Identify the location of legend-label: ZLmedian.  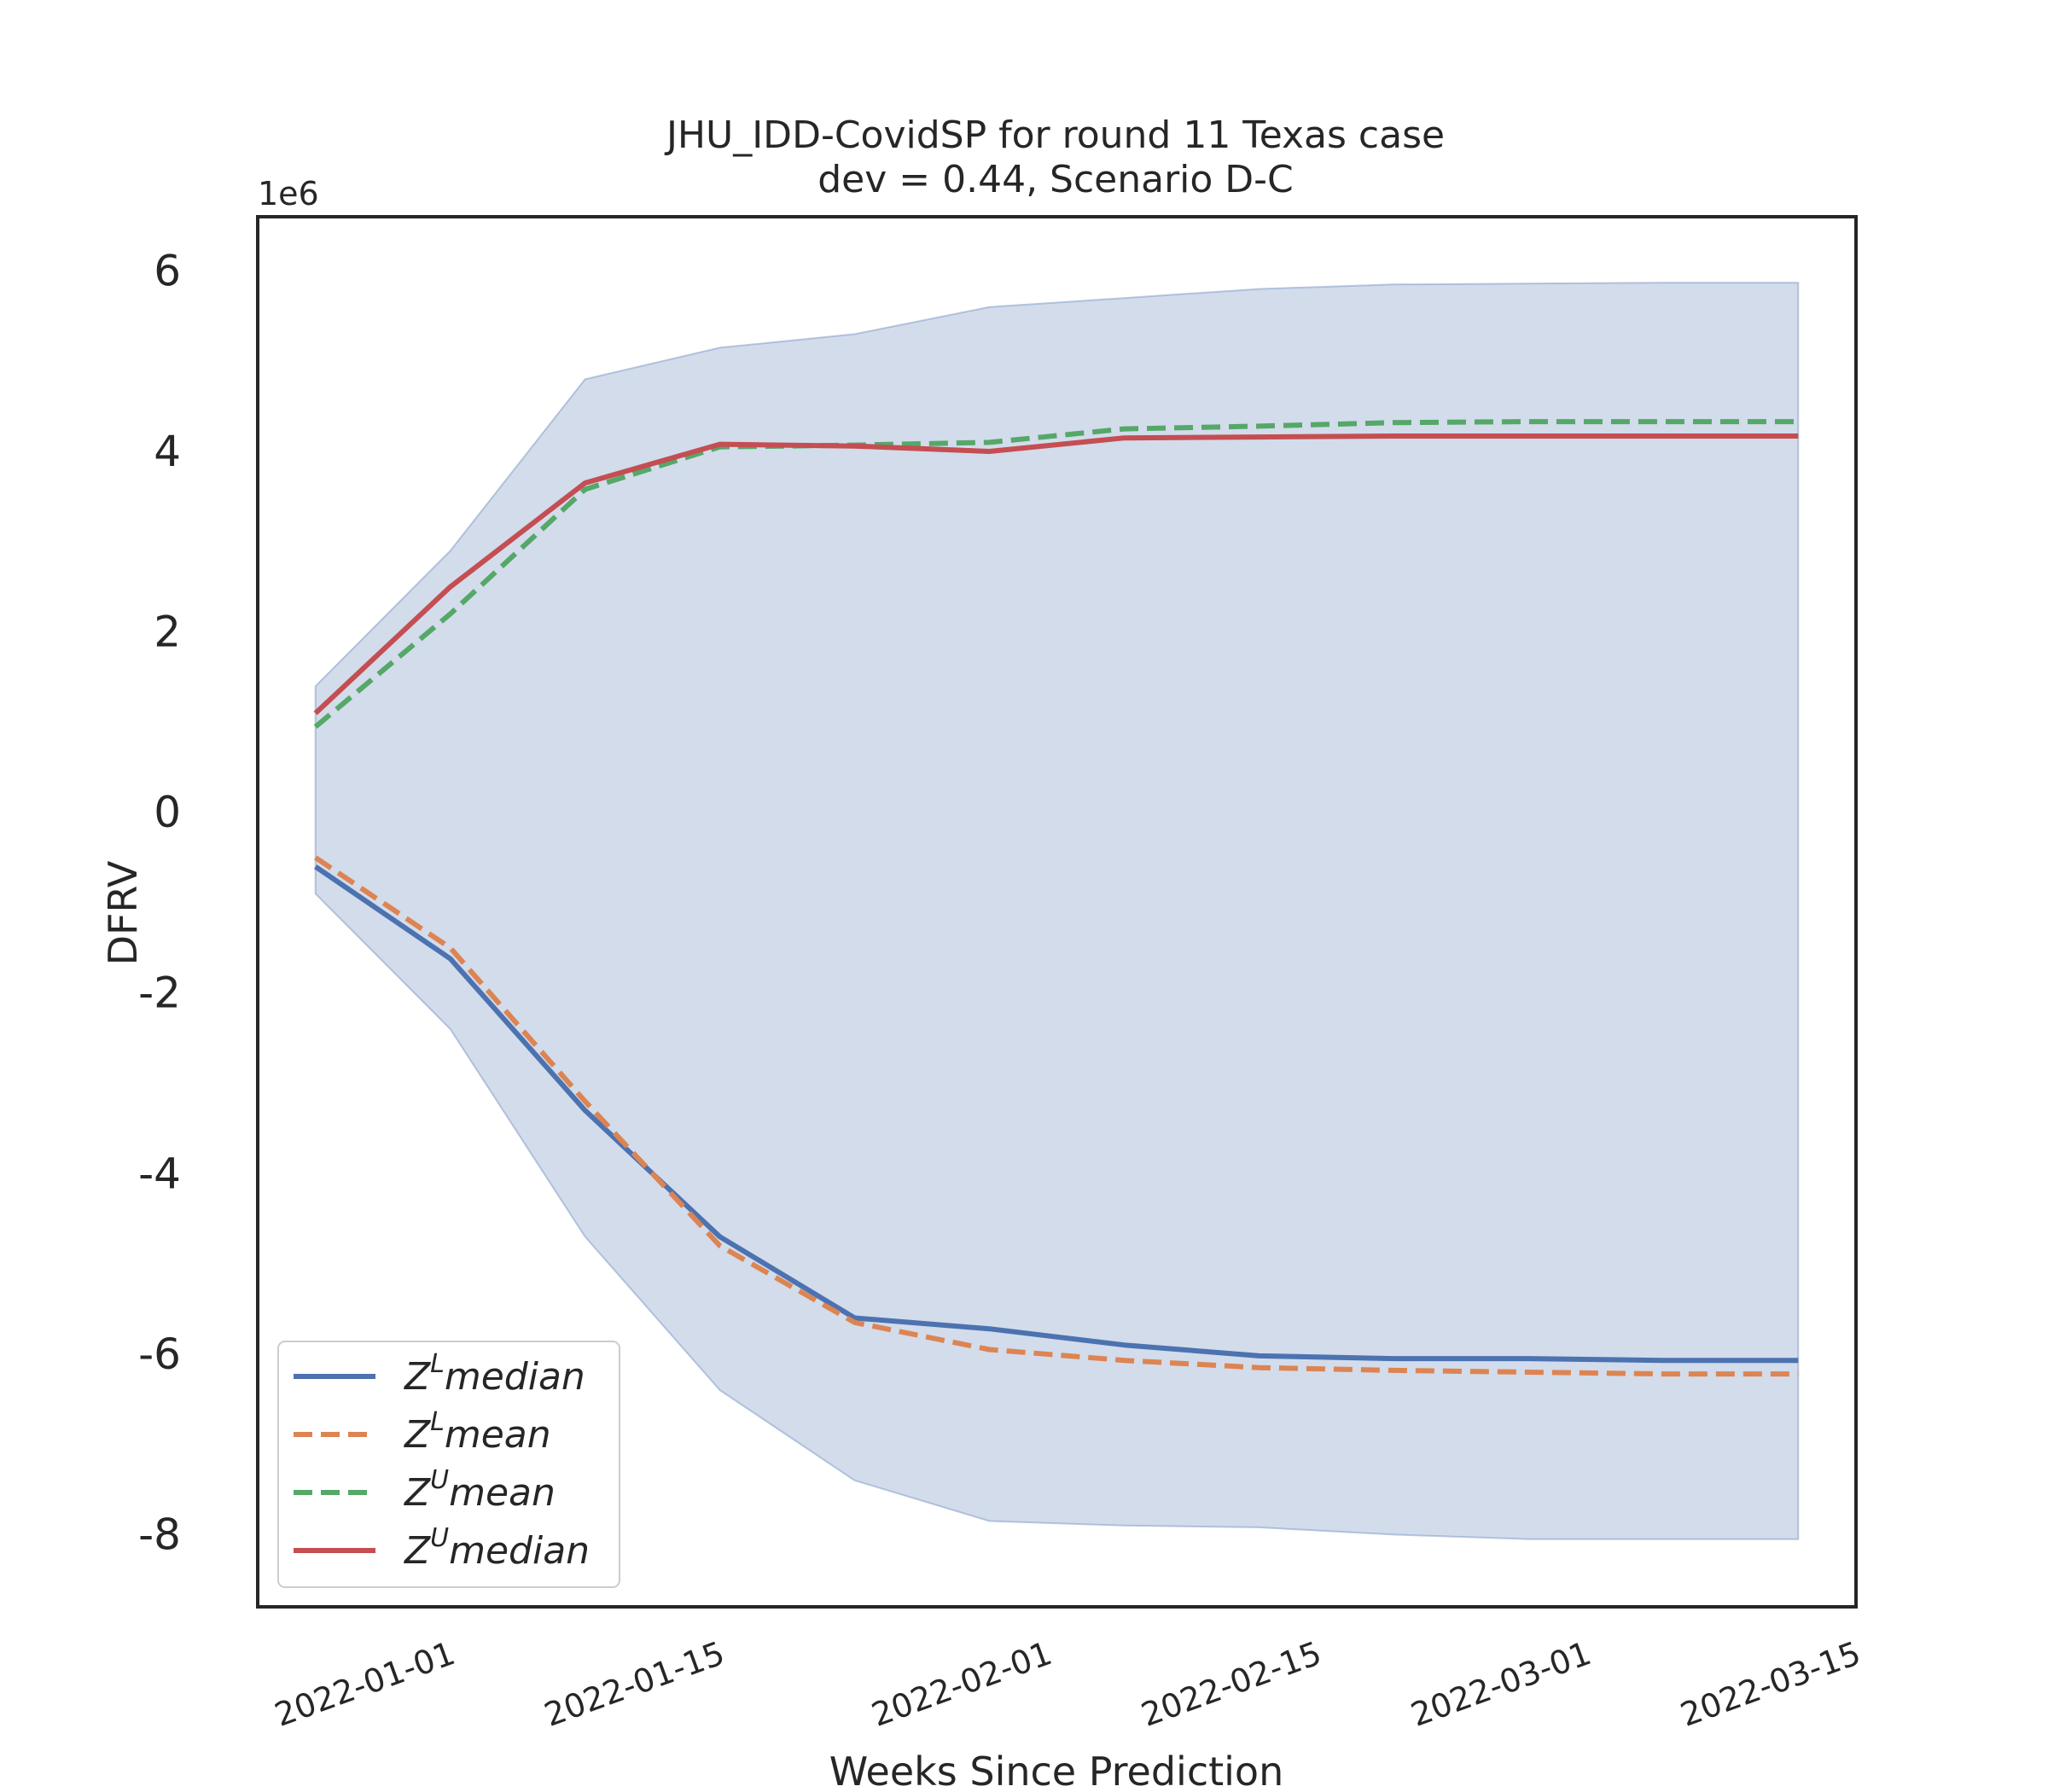
(495, 1374).